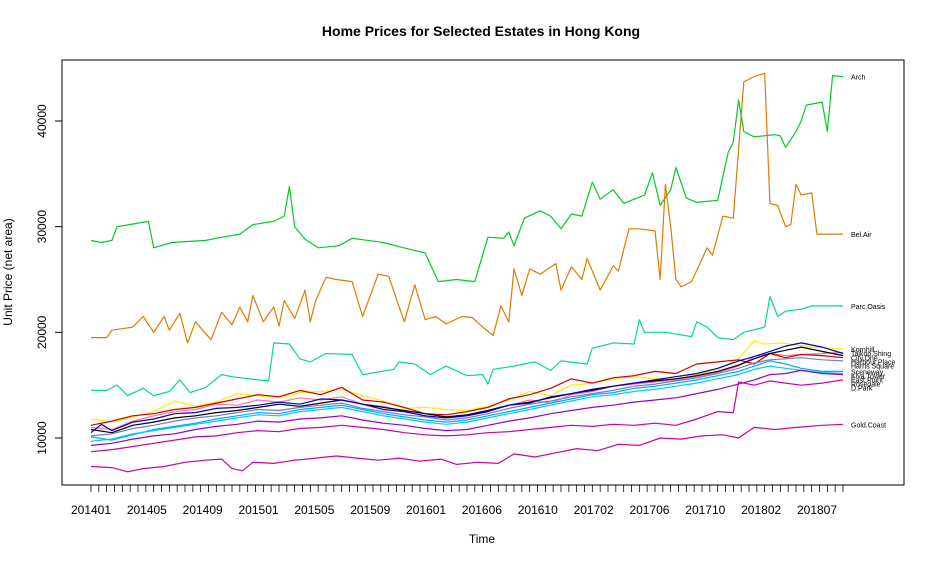 The height and width of the screenshot is (566, 936). I want to click on series-label-kornhill: Kornhill, so click(863, 350).